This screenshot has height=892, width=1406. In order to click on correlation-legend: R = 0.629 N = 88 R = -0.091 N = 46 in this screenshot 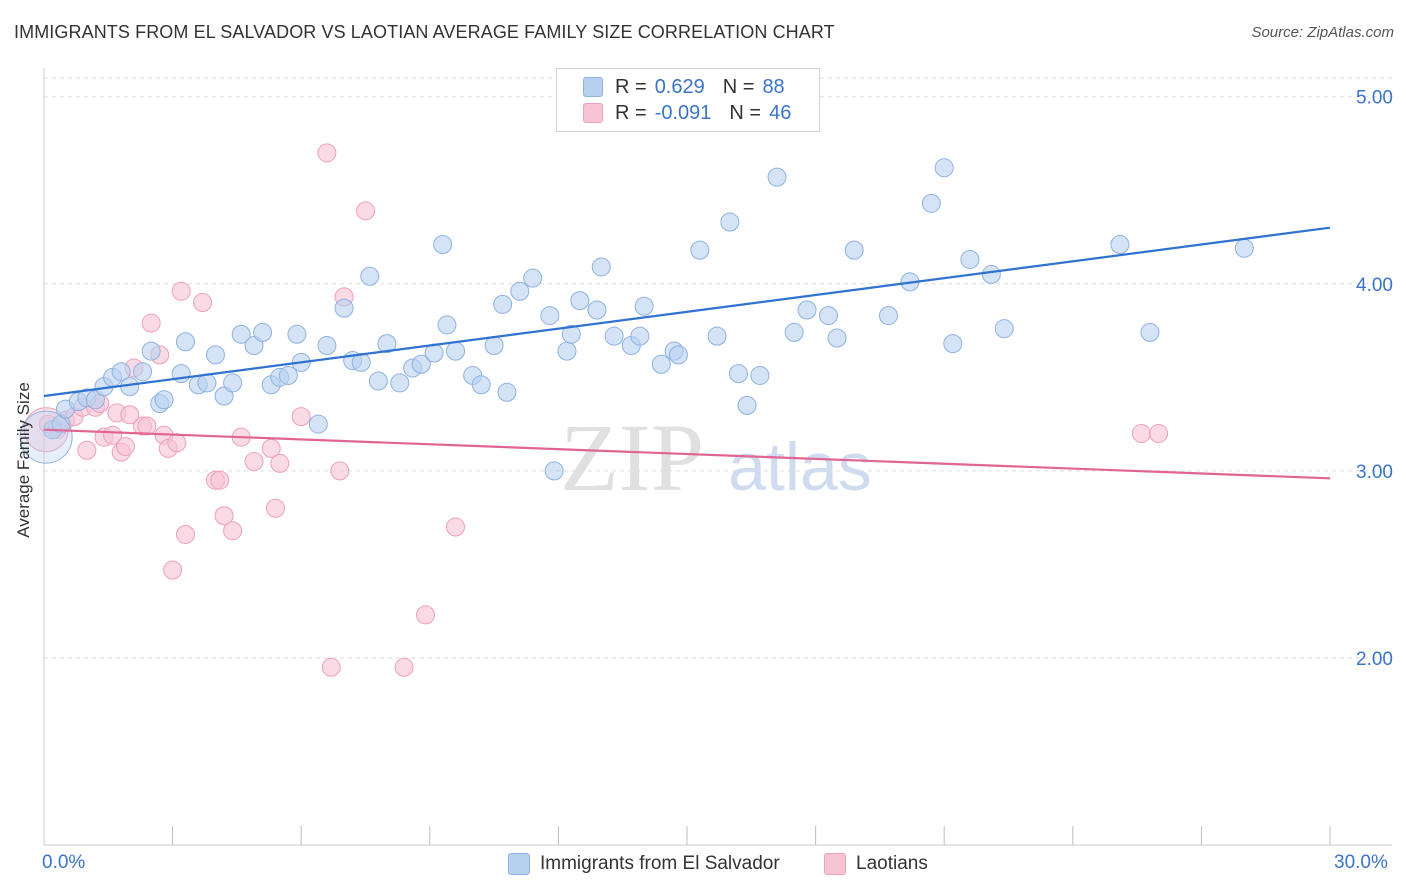, I will do `click(688, 100)`.